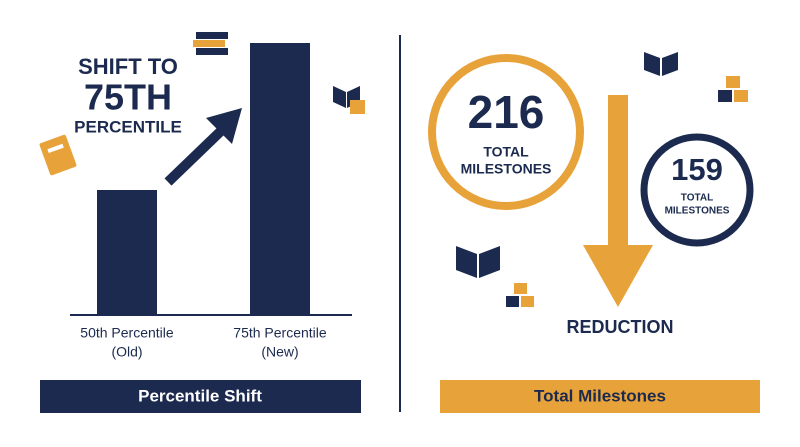  I want to click on headline: PERCENTILE, so click(128, 126).